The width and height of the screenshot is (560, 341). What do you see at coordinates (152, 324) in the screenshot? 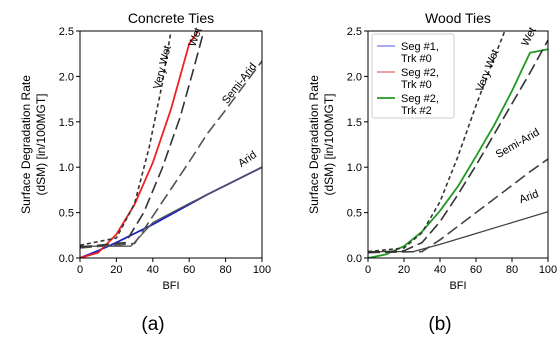
I see `panel-label: (a)` at bounding box center [152, 324].